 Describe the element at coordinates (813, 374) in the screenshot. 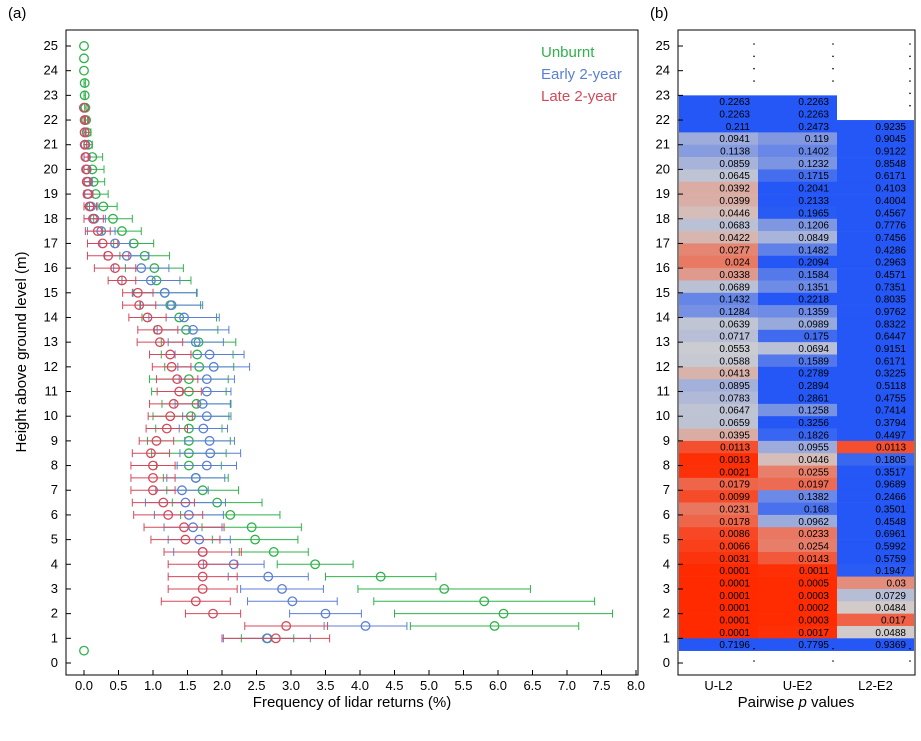

I see `cell-value: 0.2789` at that location.